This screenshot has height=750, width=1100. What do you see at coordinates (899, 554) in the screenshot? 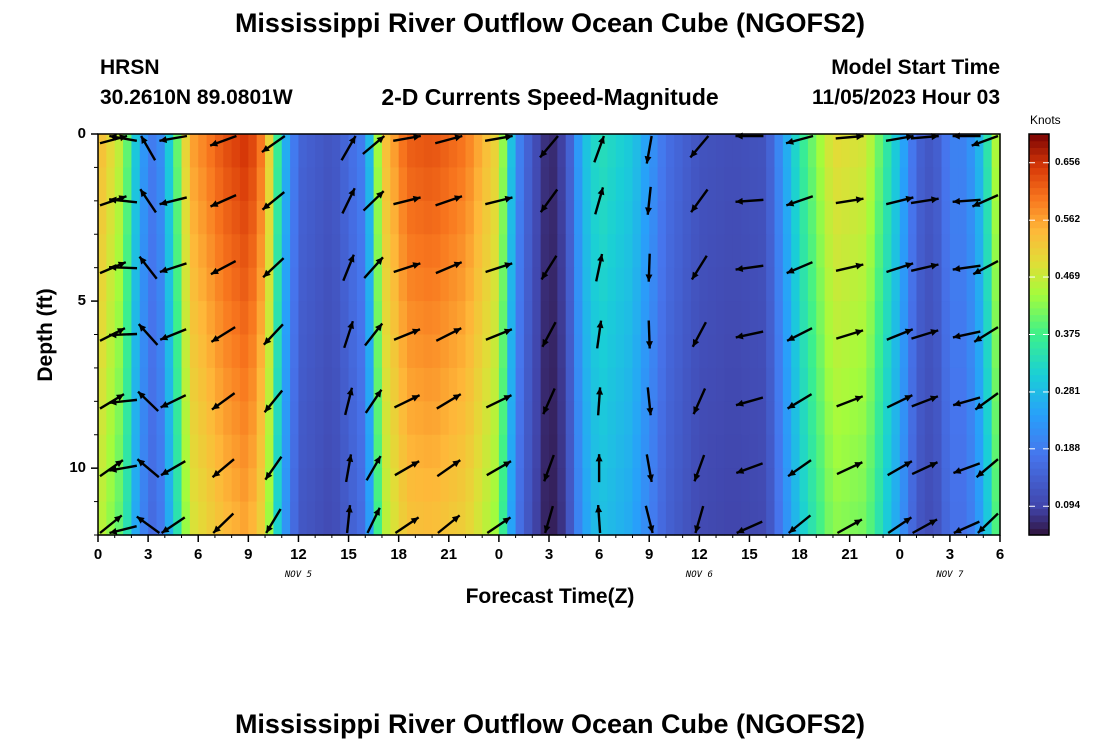
I see `x-tick-label: 0` at bounding box center [899, 554].